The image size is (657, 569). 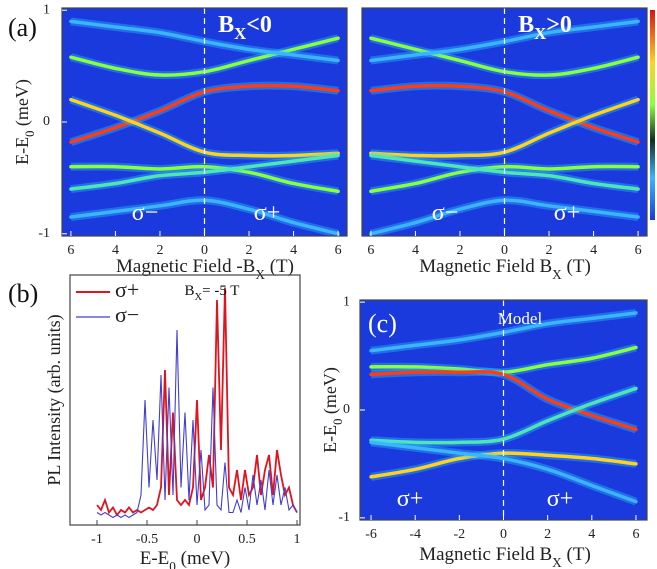 What do you see at coordinates (185, 266) in the screenshot?
I see `label-part: Magnetic Field -B` at bounding box center [185, 266].